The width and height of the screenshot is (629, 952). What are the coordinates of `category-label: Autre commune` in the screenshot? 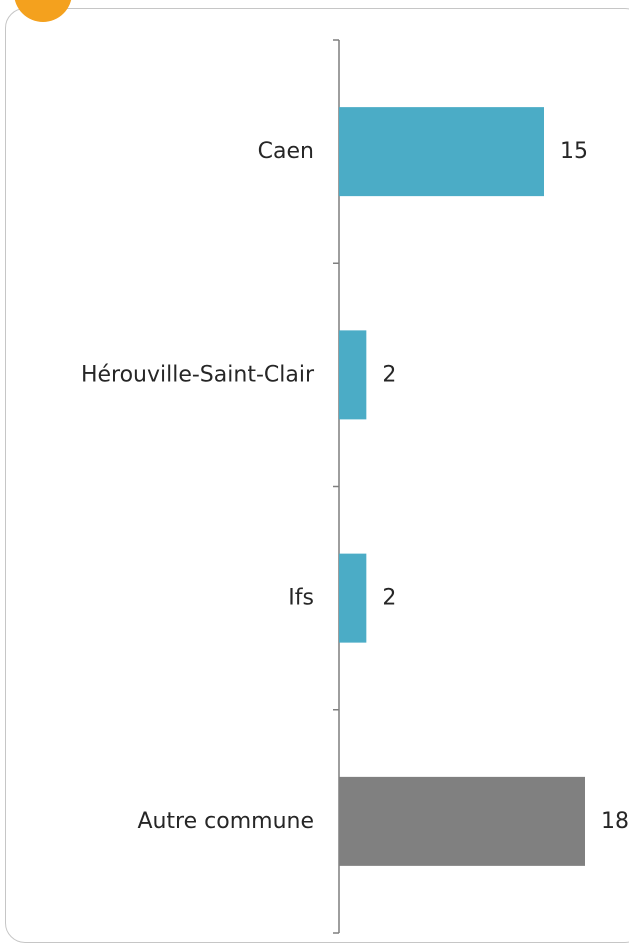 It's located at (225, 821).